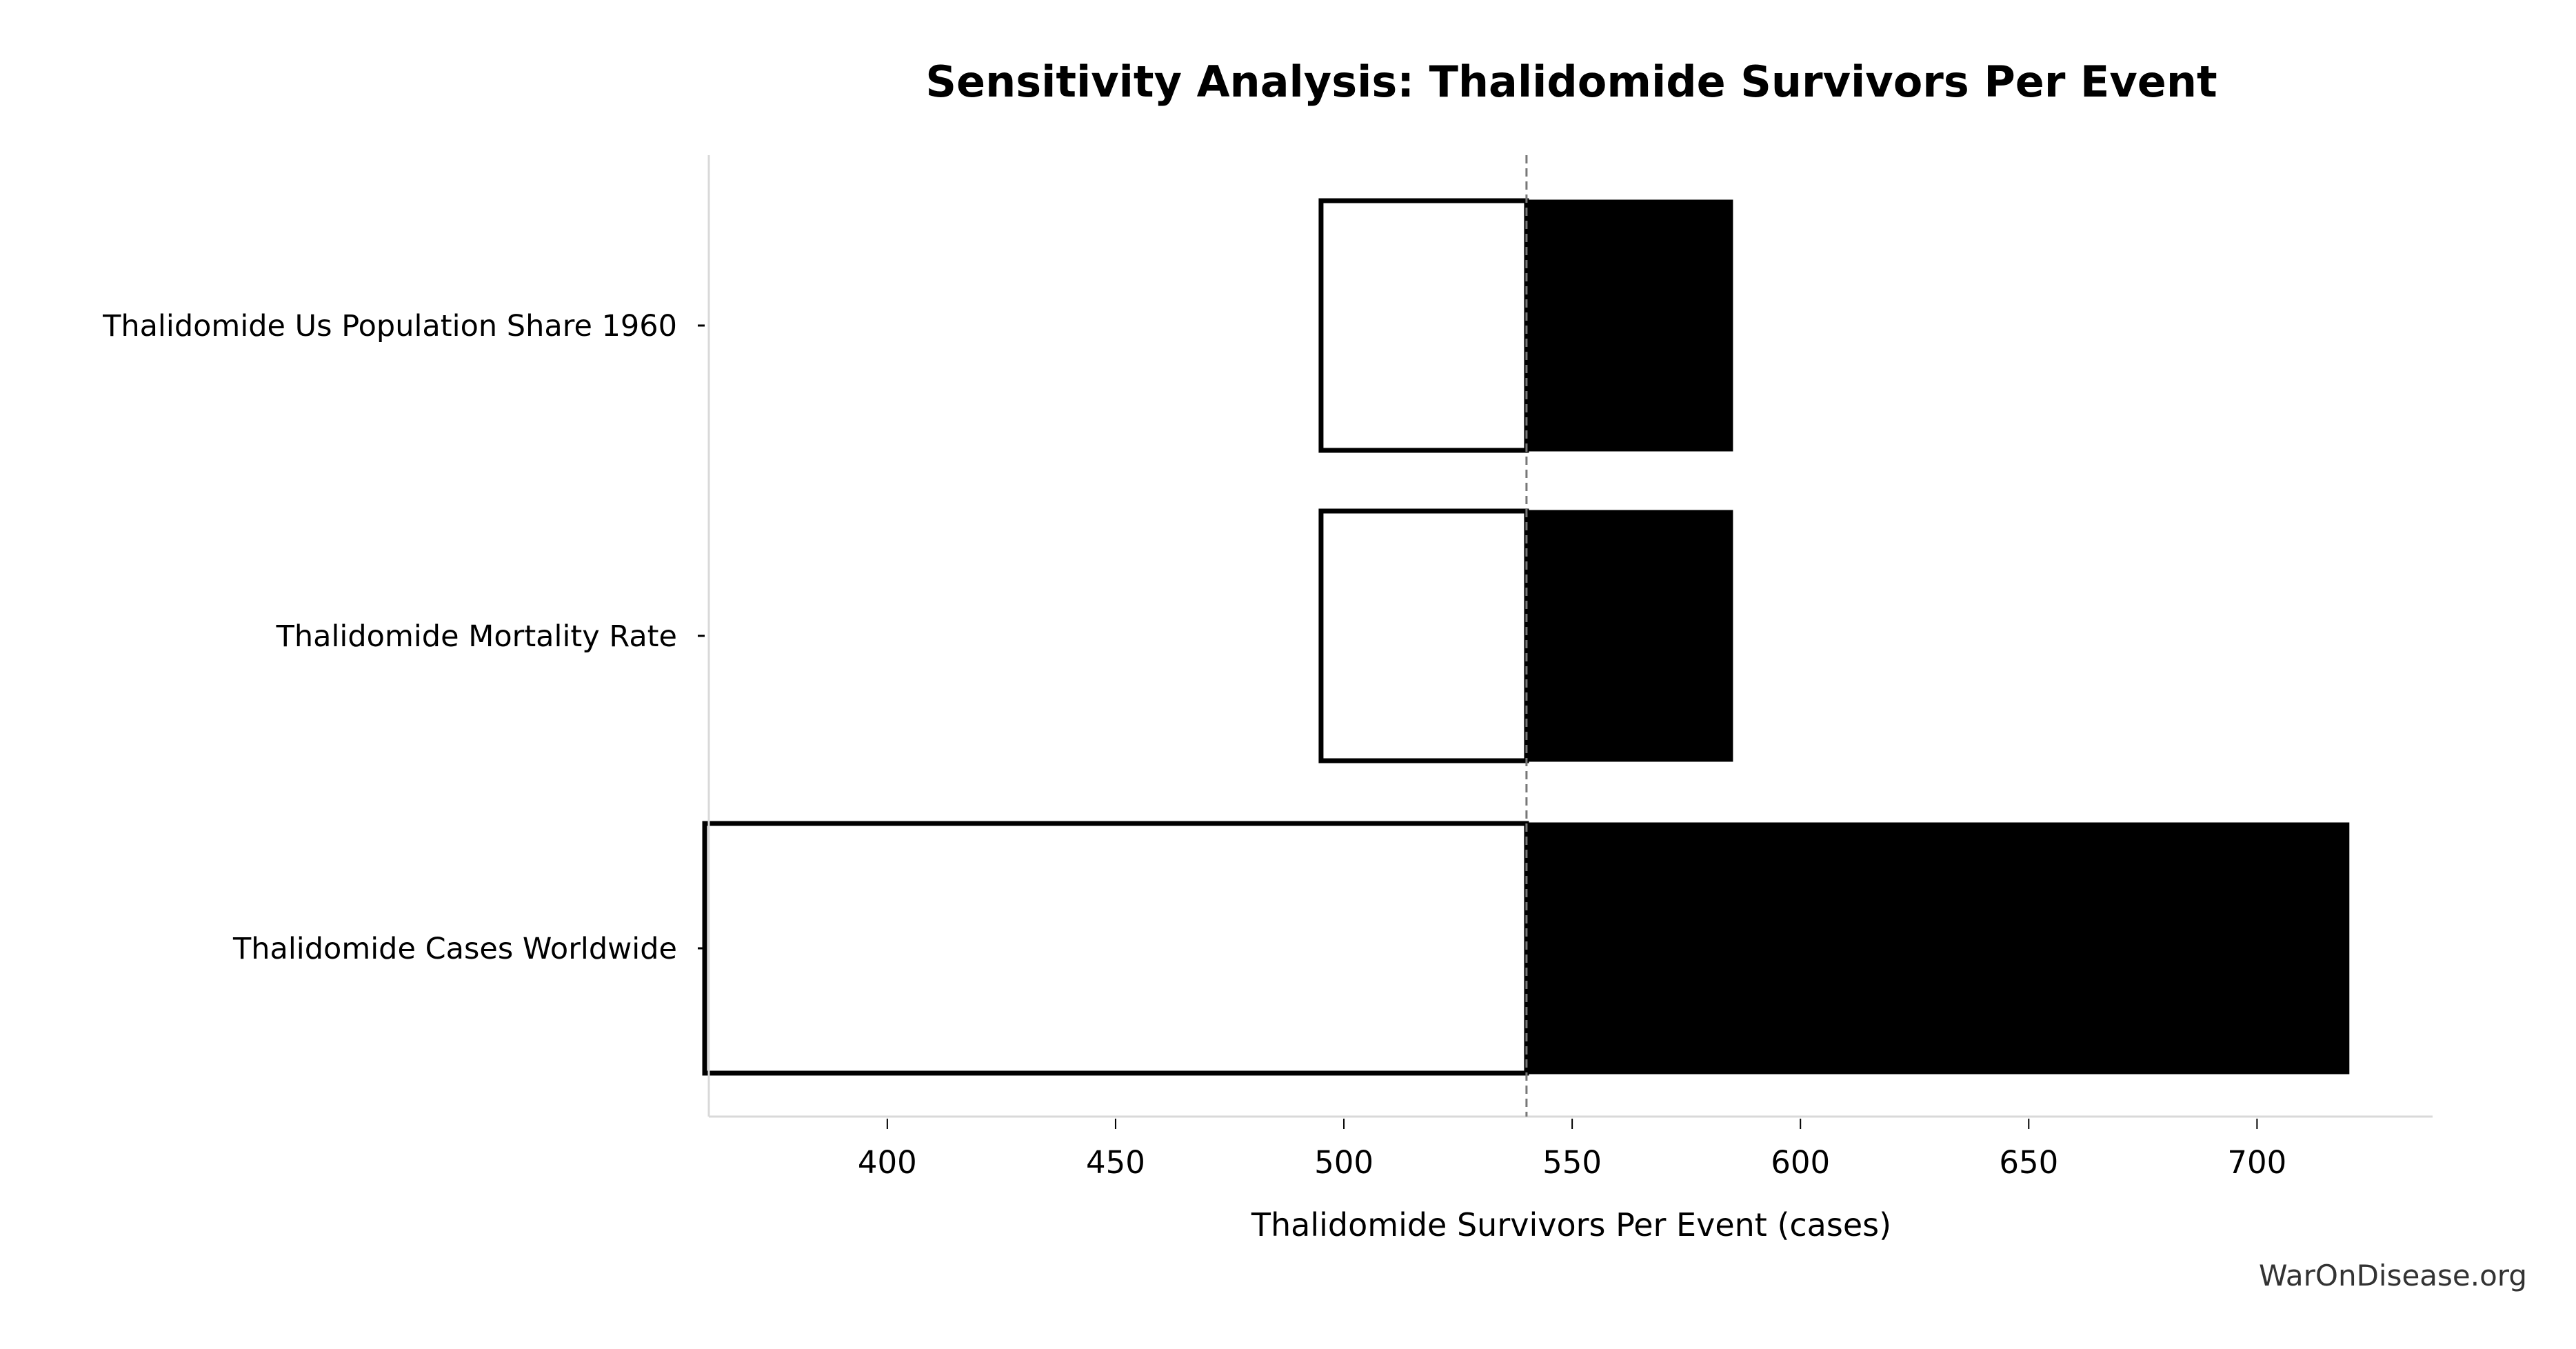 The width and height of the screenshot is (2576, 1349). What do you see at coordinates (1115, 1162) in the screenshot?
I see `x-tick-label: 450` at bounding box center [1115, 1162].